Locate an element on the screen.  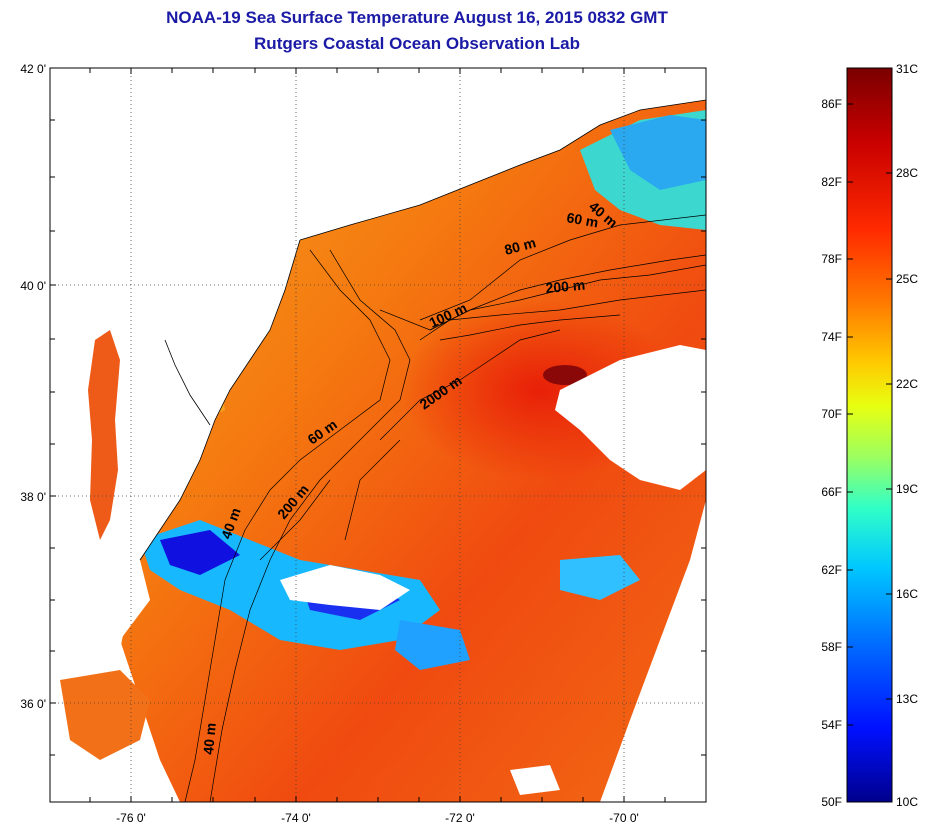
contour-label: 200 m is located at coordinates (565, 286).